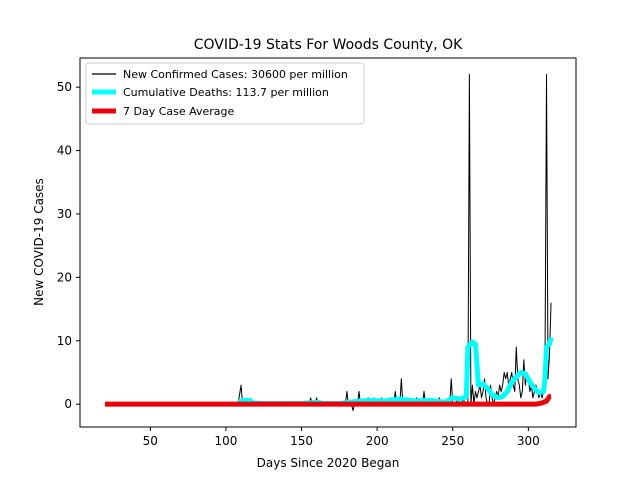 This screenshot has width=640, height=480. I want to click on x-axis-label: Days Since 2020 Began, so click(328, 463).